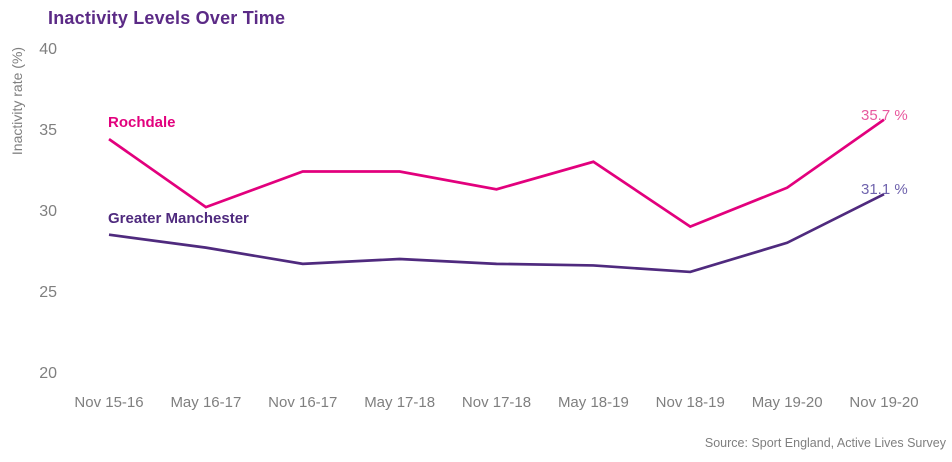 The height and width of the screenshot is (462, 952). What do you see at coordinates (109, 402) in the screenshot?
I see `x-tick-label: Nov 15-16` at bounding box center [109, 402].